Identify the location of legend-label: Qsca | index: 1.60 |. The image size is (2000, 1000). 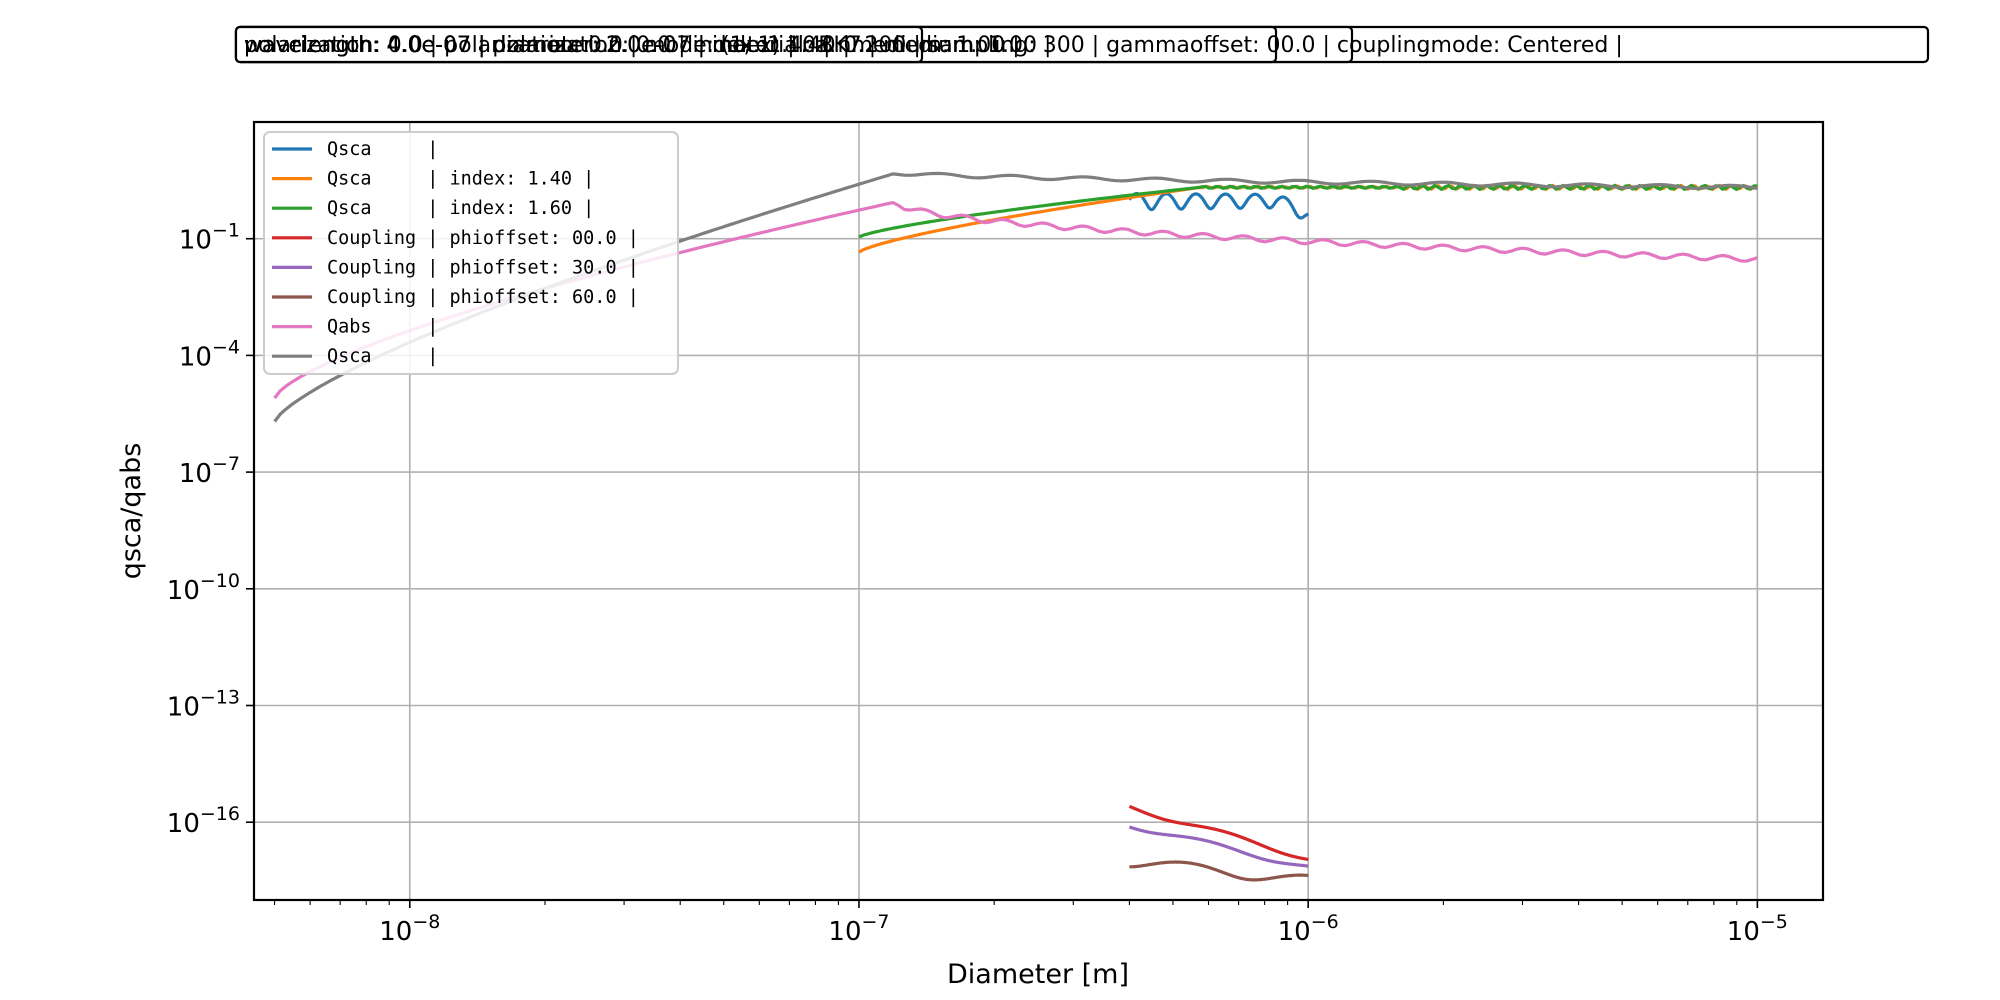
(460, 208).